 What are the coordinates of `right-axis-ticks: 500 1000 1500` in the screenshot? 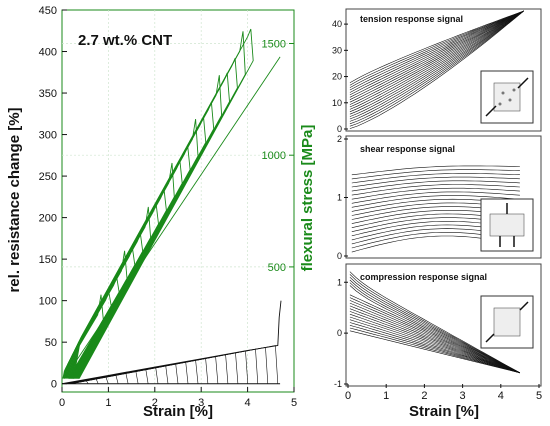 It's located at (278, 156).